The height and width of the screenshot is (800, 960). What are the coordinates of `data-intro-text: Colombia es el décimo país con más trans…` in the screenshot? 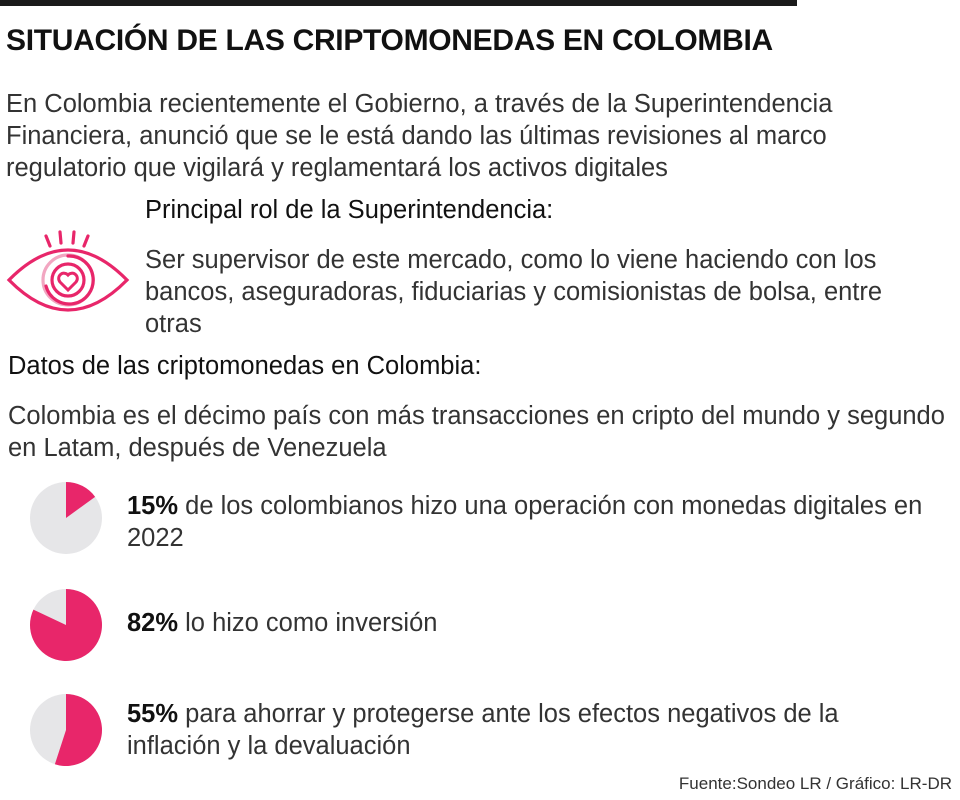 It's located at (476, 432).